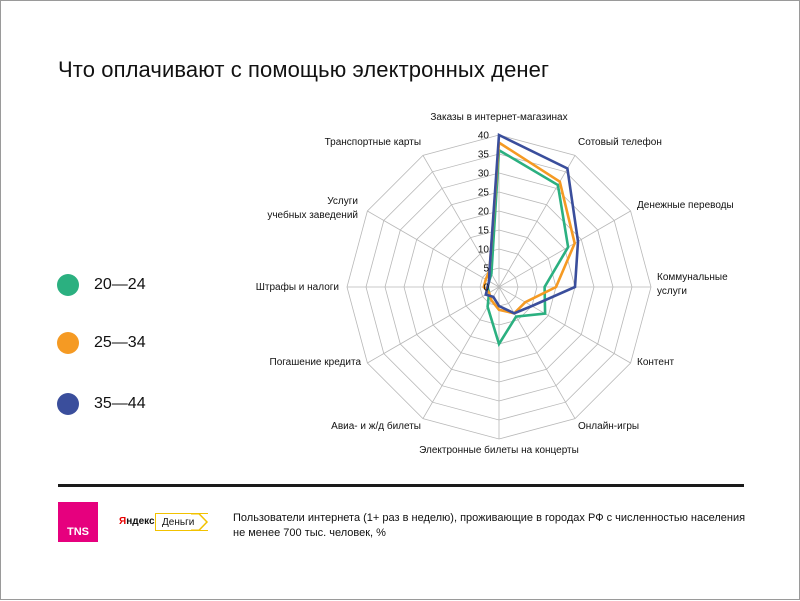 This screenshot has width=800, height=601. What do you see at coordinates (608, 426) in the screenshot?
I see `axis-label-6: Онлайн-игры` at bounding box center [608, 426].